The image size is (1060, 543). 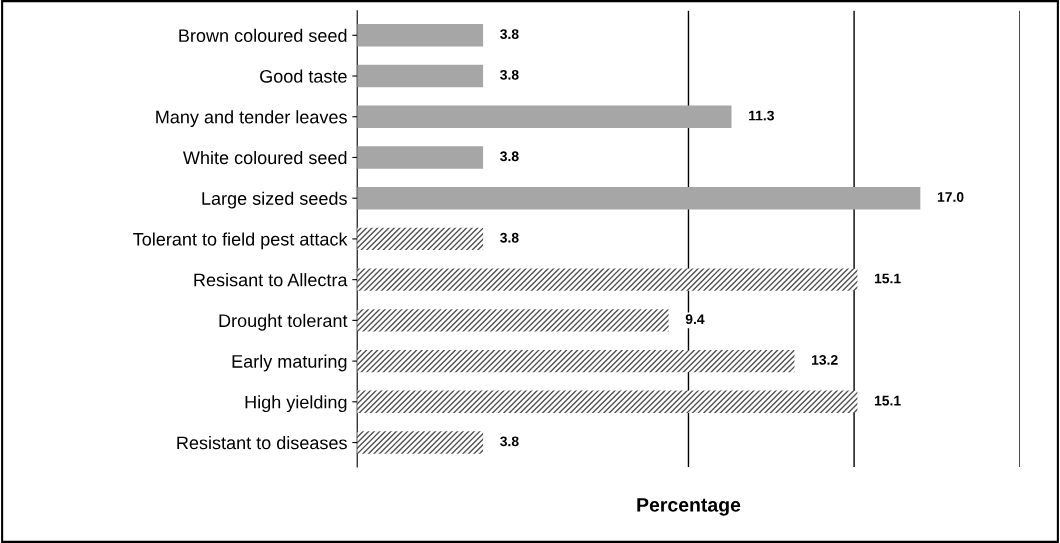 I want to click on y-tick-label: Resistant to diseases, so click(x=262, y=443).